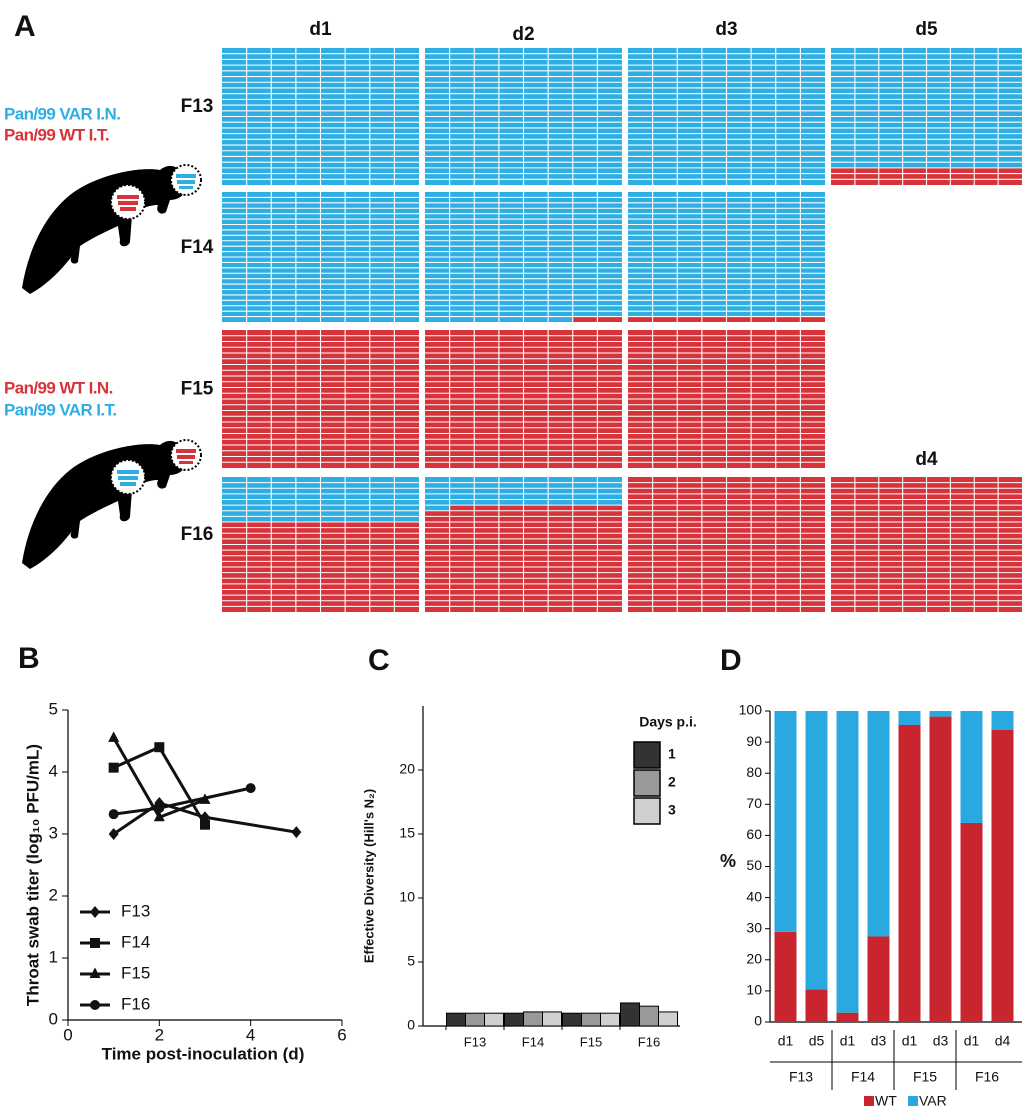 This screenshot has height=1116, width=1022. Describe the element at coordinates (933, 1101) in the screenshot. I see `legend-label: VAR` at that location.